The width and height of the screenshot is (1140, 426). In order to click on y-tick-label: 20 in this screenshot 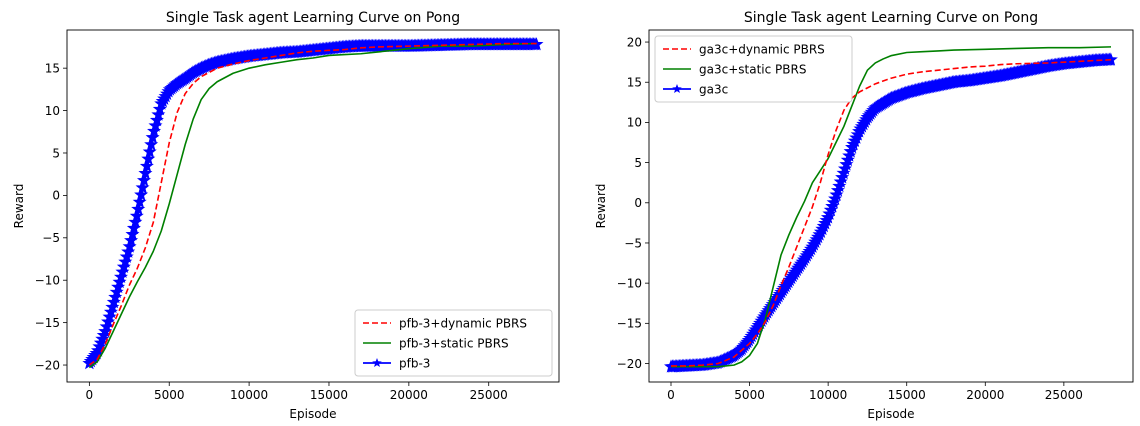, I will do `click(634, 42)`.